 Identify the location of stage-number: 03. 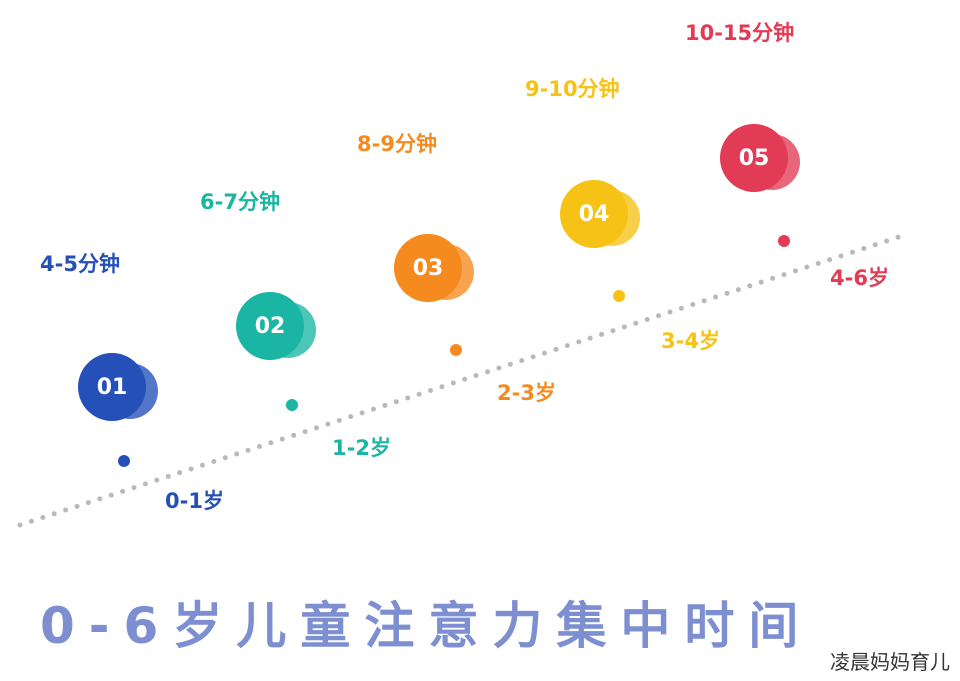
(428, 268).